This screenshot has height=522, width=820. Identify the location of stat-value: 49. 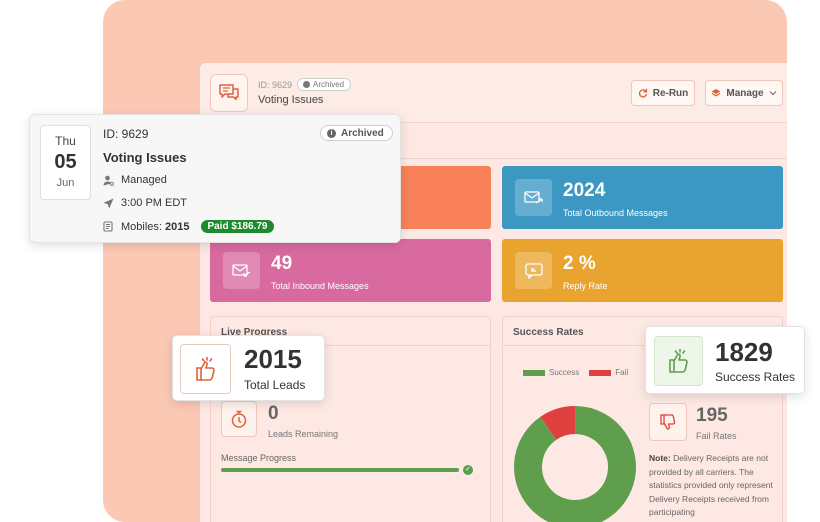
(282, 263).